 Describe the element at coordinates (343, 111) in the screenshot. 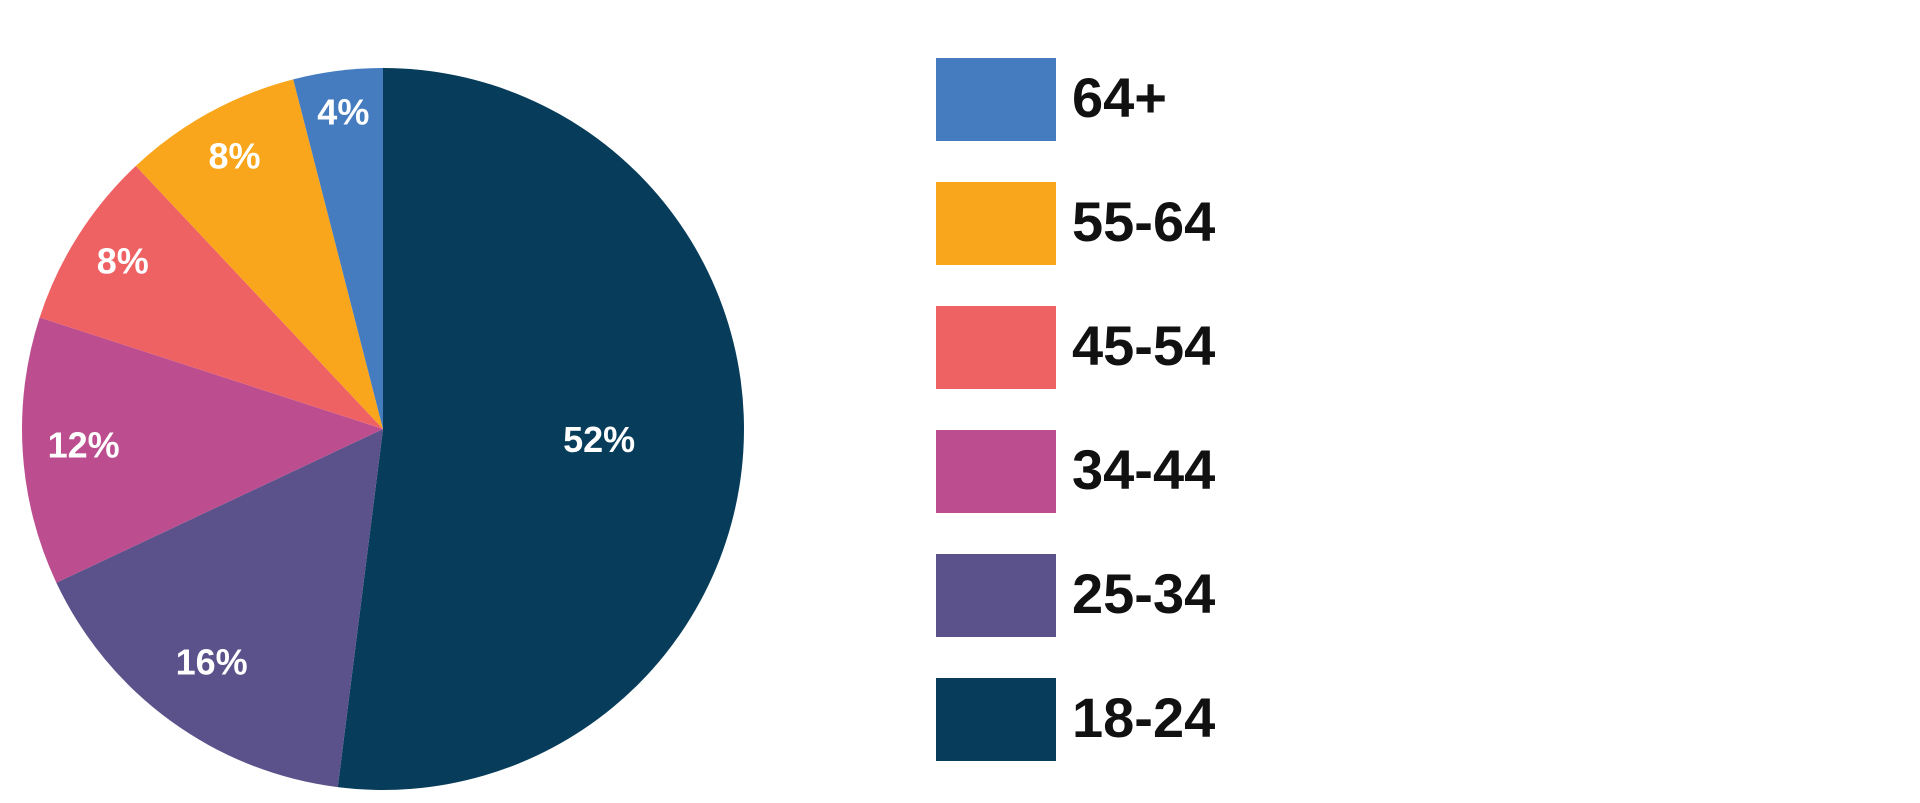

I see `slice-label: 4%` at that location.